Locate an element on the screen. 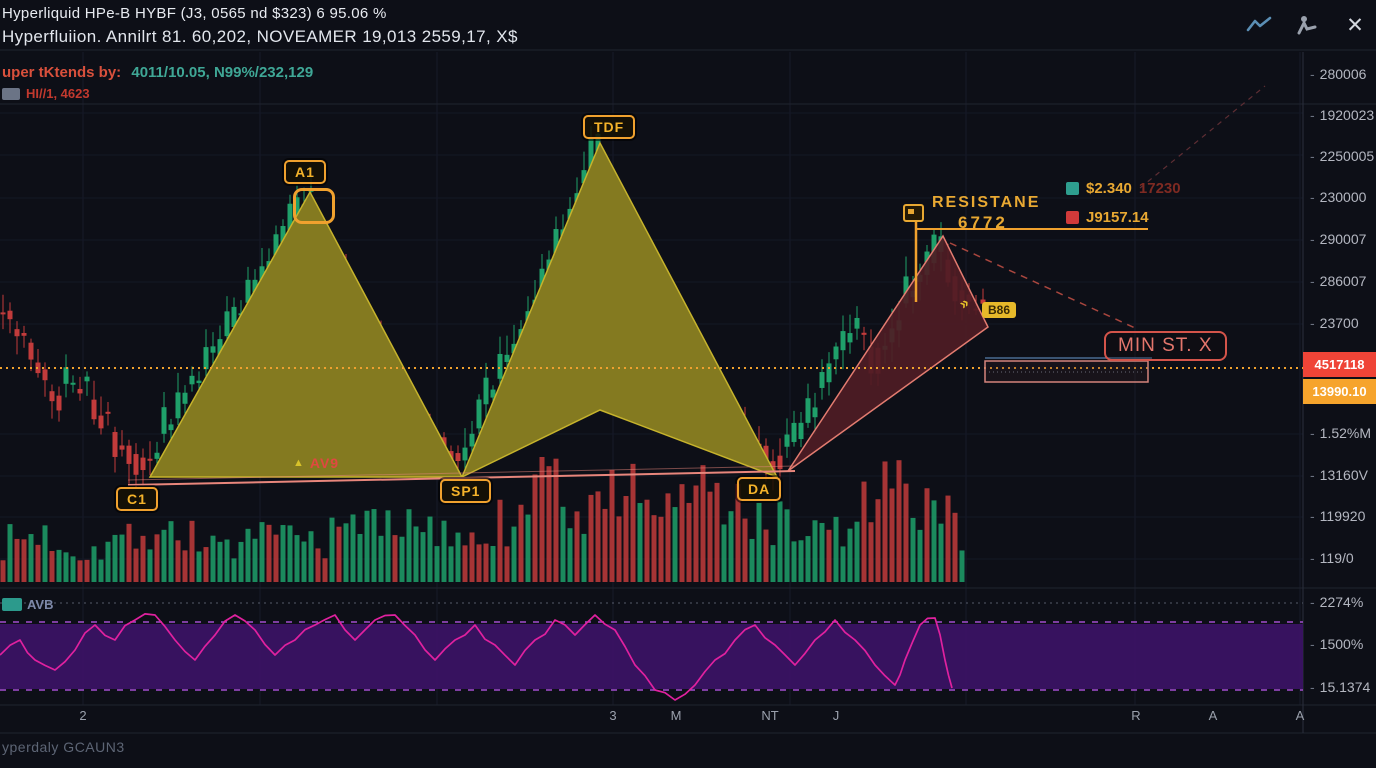 The width and height of the screenshot is (1376, 768). pattern-point-sp1: SP1 is located at coordinates (466, 491).